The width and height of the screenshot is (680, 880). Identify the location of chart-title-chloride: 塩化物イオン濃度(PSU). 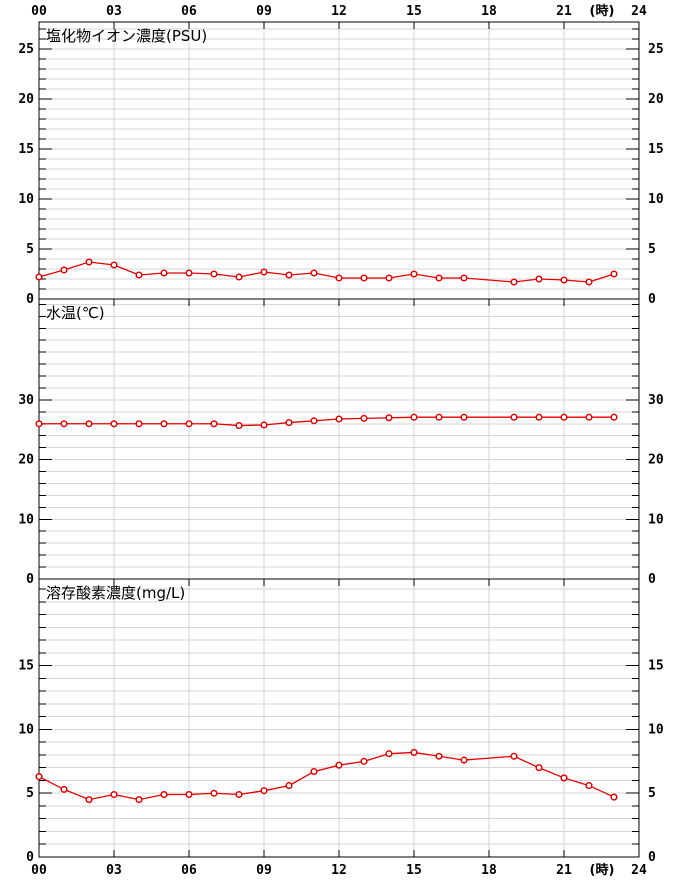
(127, 36).